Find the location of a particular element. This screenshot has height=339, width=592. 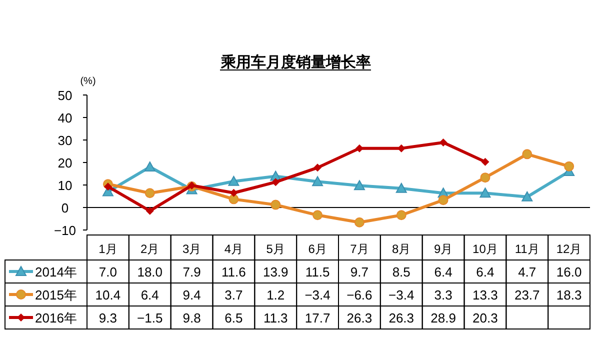

data-label: 9.4 is located at coordinates (191, 295).